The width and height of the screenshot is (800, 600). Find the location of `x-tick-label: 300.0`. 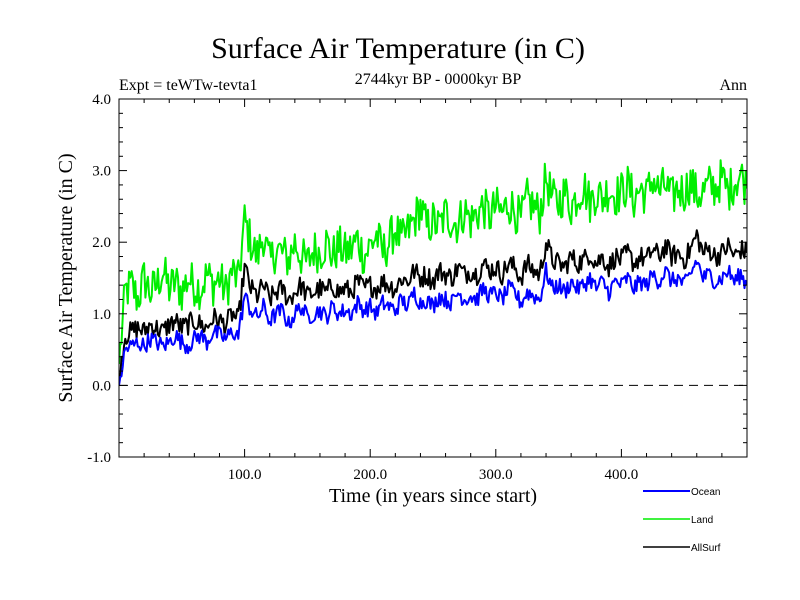

x-tick-label: 300.0 is located at coordinates (496, 475).